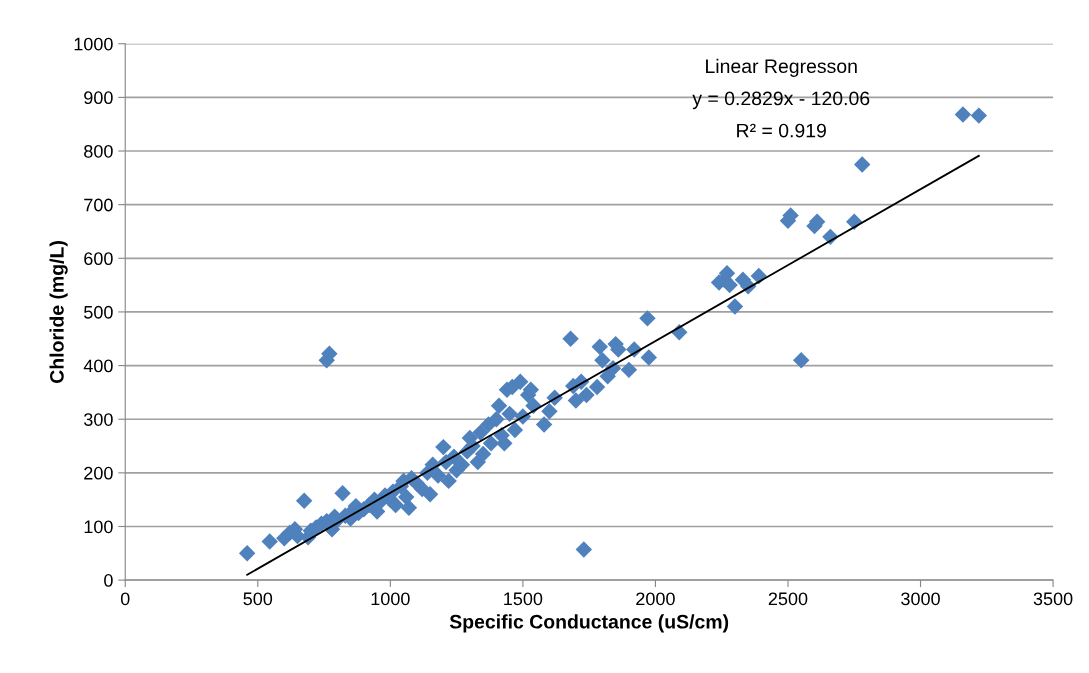 The height and width of the screenshot is (673, 1089). What do you see at coordinates (655, 599) in the screenshot?
I see `x-tick-label: 2000` at bounding box center [655, 599].